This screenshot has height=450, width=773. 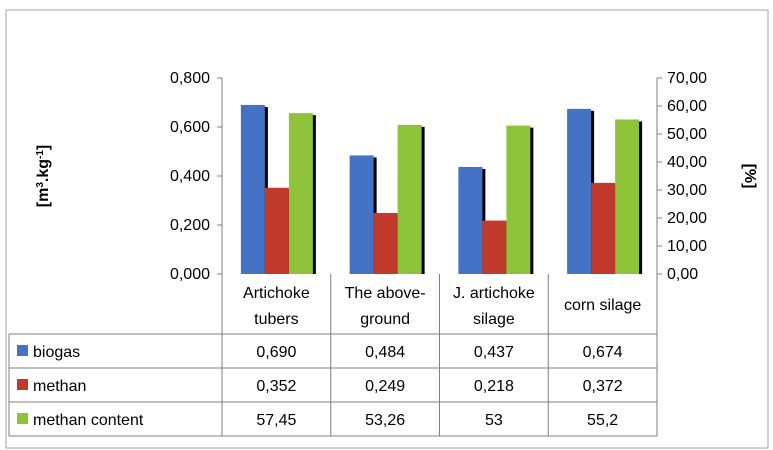 I want to click on table-cell-value: 0,674, so click(x=603, y=352).